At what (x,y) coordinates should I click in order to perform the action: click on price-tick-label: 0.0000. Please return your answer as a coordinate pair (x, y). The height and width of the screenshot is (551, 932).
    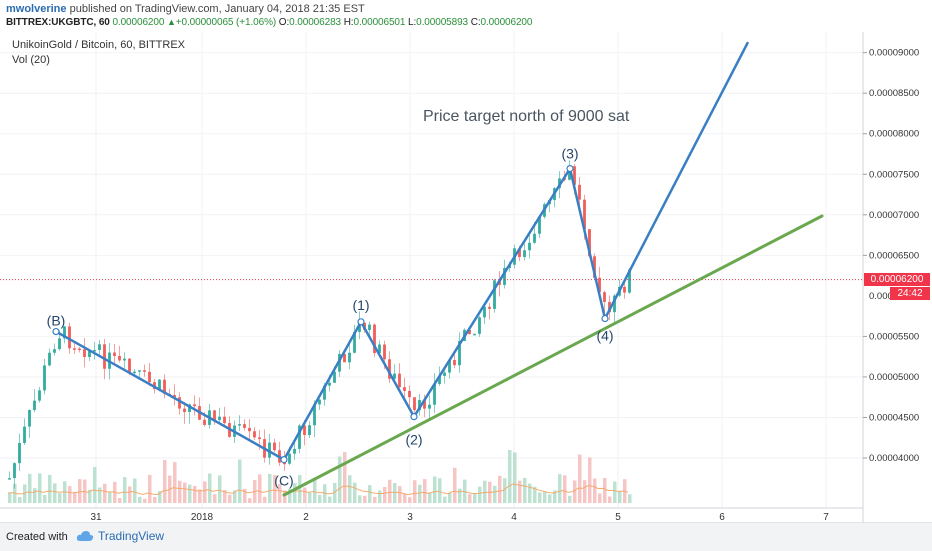
    Looking at the image, I should click on (883, 296).